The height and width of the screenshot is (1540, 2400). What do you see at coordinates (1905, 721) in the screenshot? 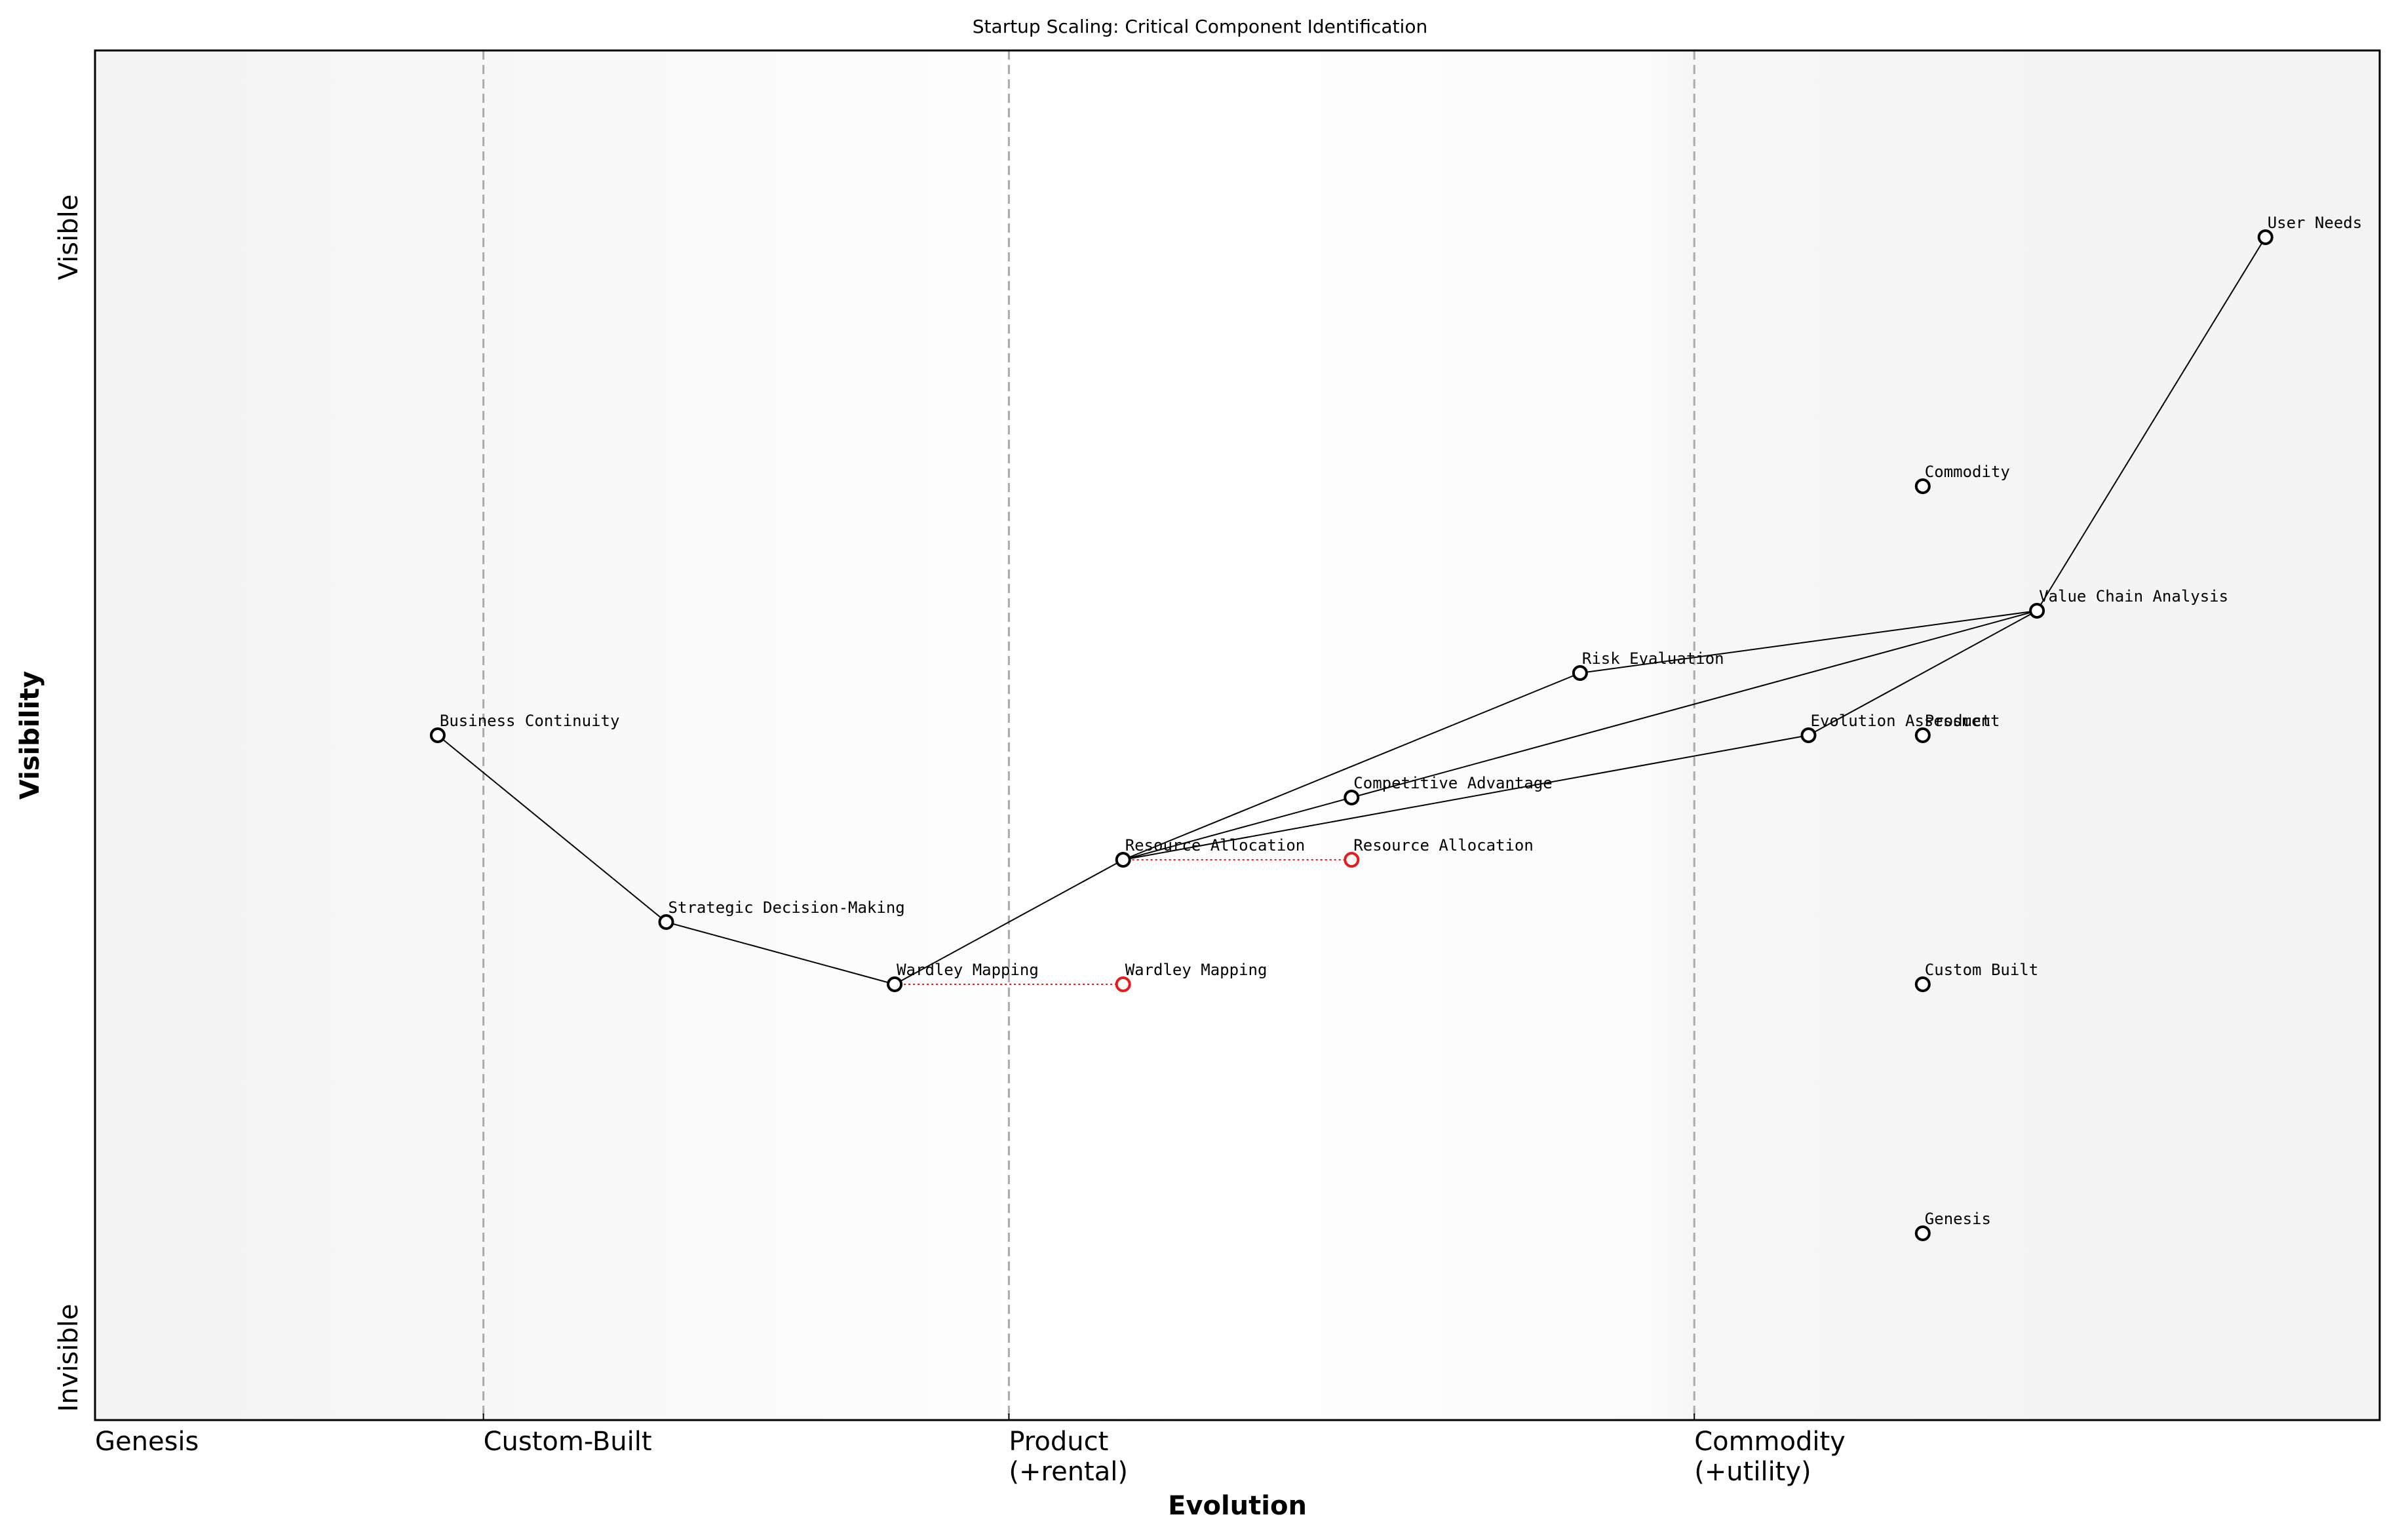
I see `node-label: Evolution Assessment` at bounding box center [1905, 721].